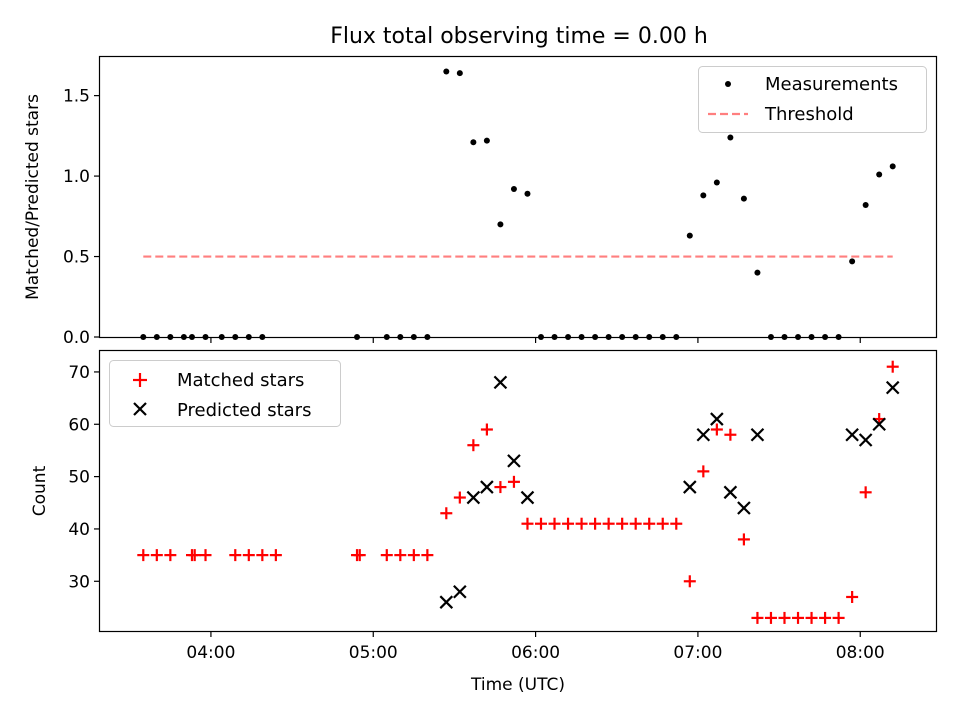 This screenshot has width=960, height=720. What do you see at coordinates (79, 373) in the screenshot?
I see `bottom-y-tick-label: 70` at bounding box center [79, 373].